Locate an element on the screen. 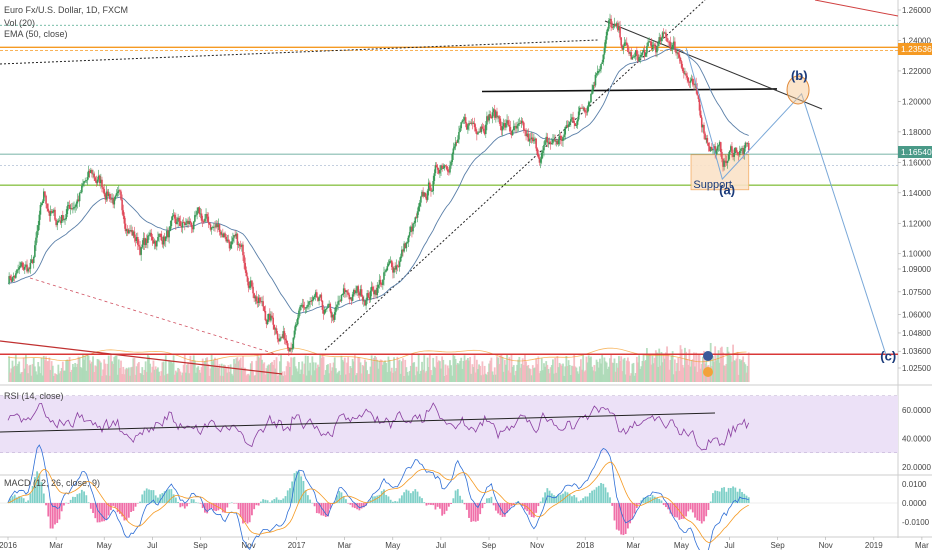 The height and width of the screenshot is (550, 932). wave-b-target-circle is located at coordinates (798, 90).